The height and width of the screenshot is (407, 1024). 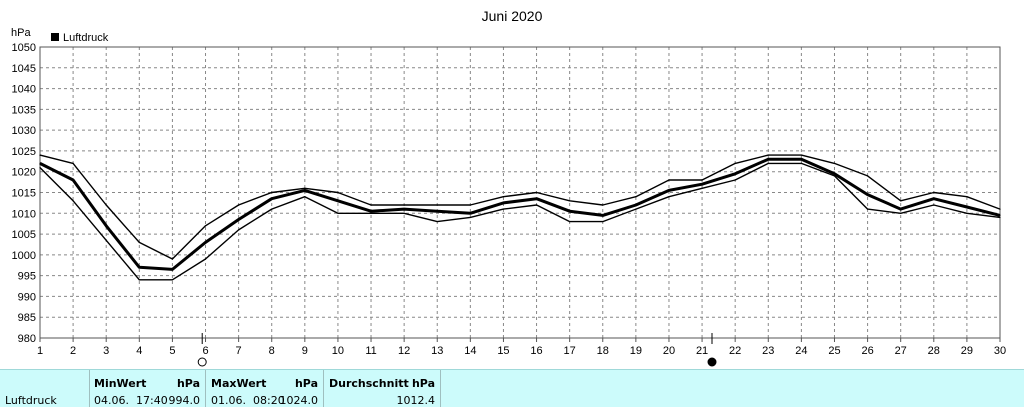 I want to click on x-tick-label: 18, so click(x=603, y=351).